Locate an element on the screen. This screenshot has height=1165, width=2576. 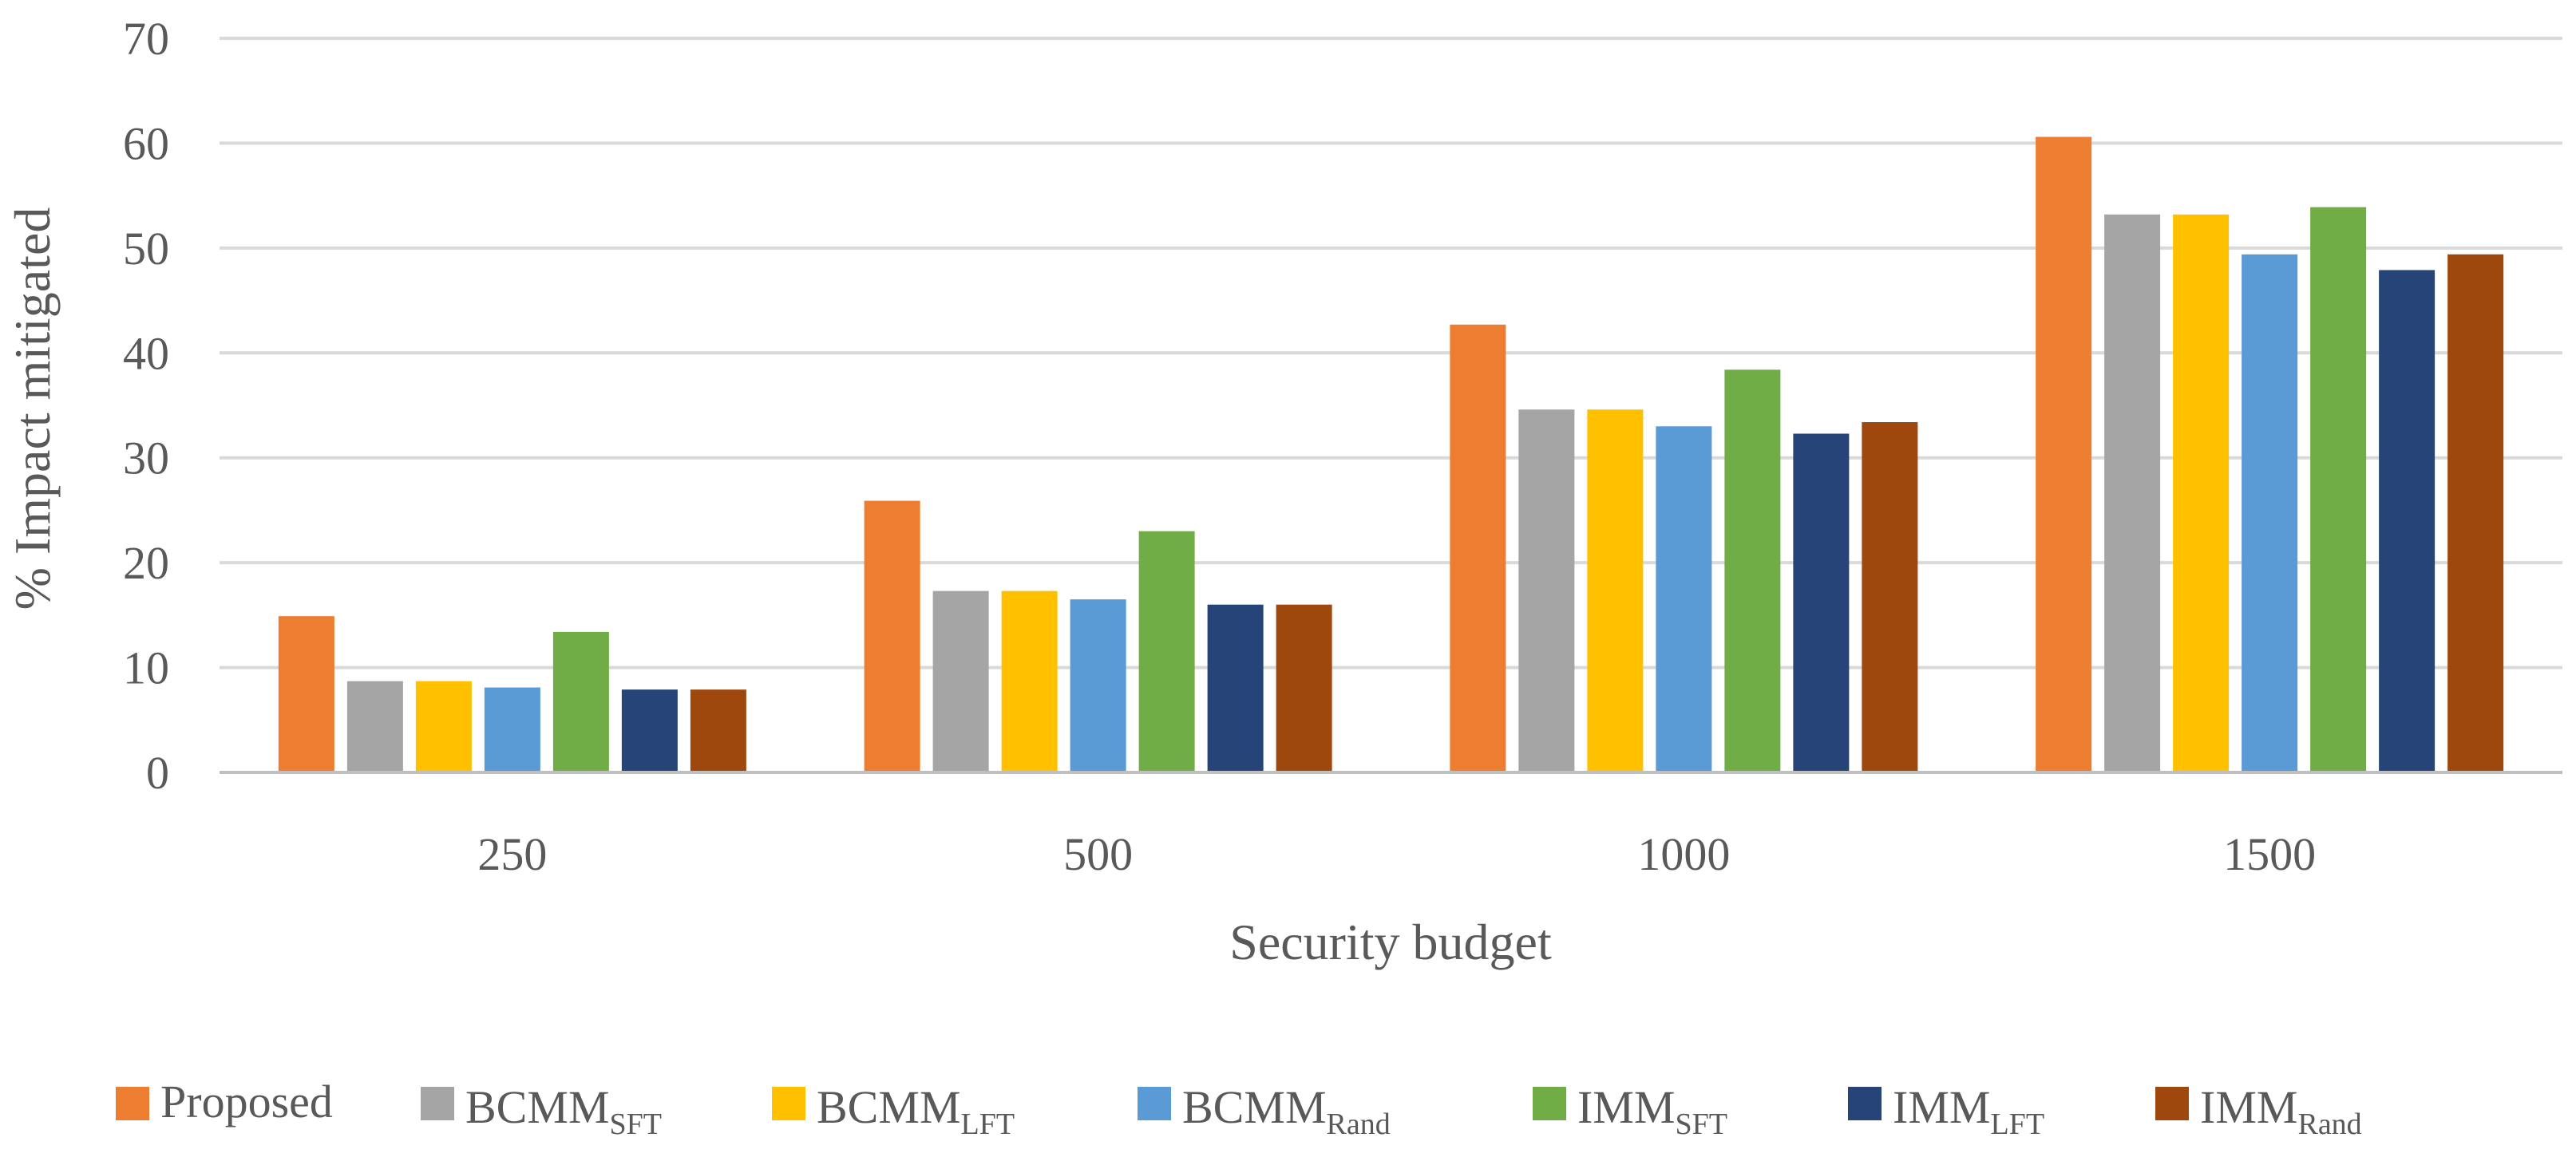
legend-label: IMMRand is located at coordinates (2281, 1111).